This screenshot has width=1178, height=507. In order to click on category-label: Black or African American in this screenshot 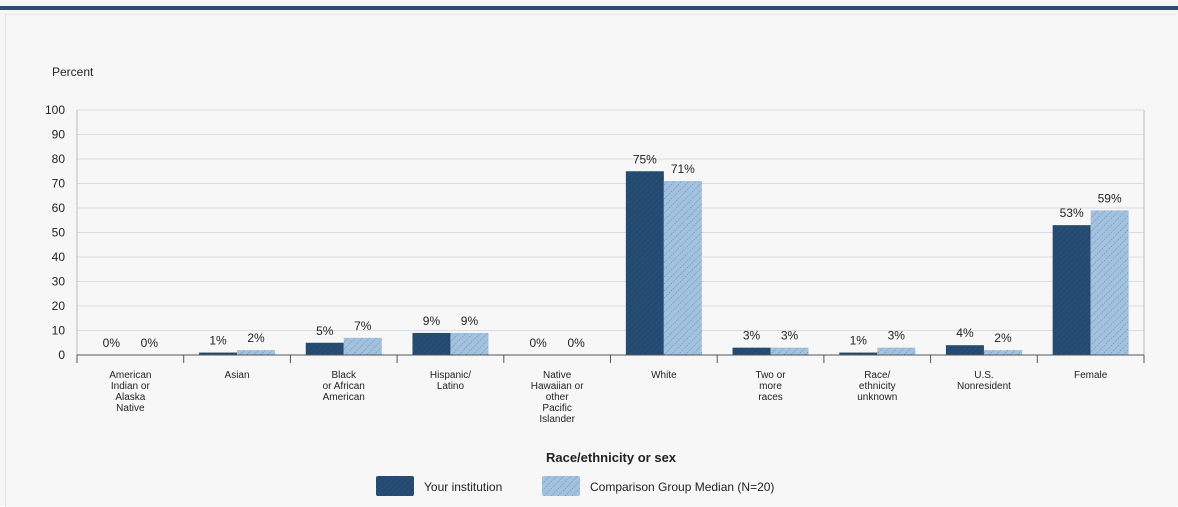, I will do `click(344, 386)`.